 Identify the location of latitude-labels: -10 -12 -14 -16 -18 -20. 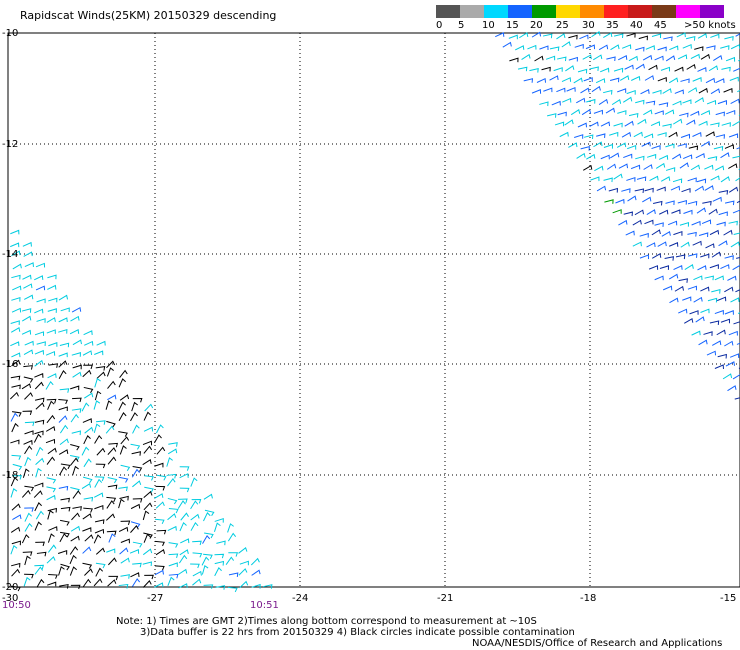
(10, 310).